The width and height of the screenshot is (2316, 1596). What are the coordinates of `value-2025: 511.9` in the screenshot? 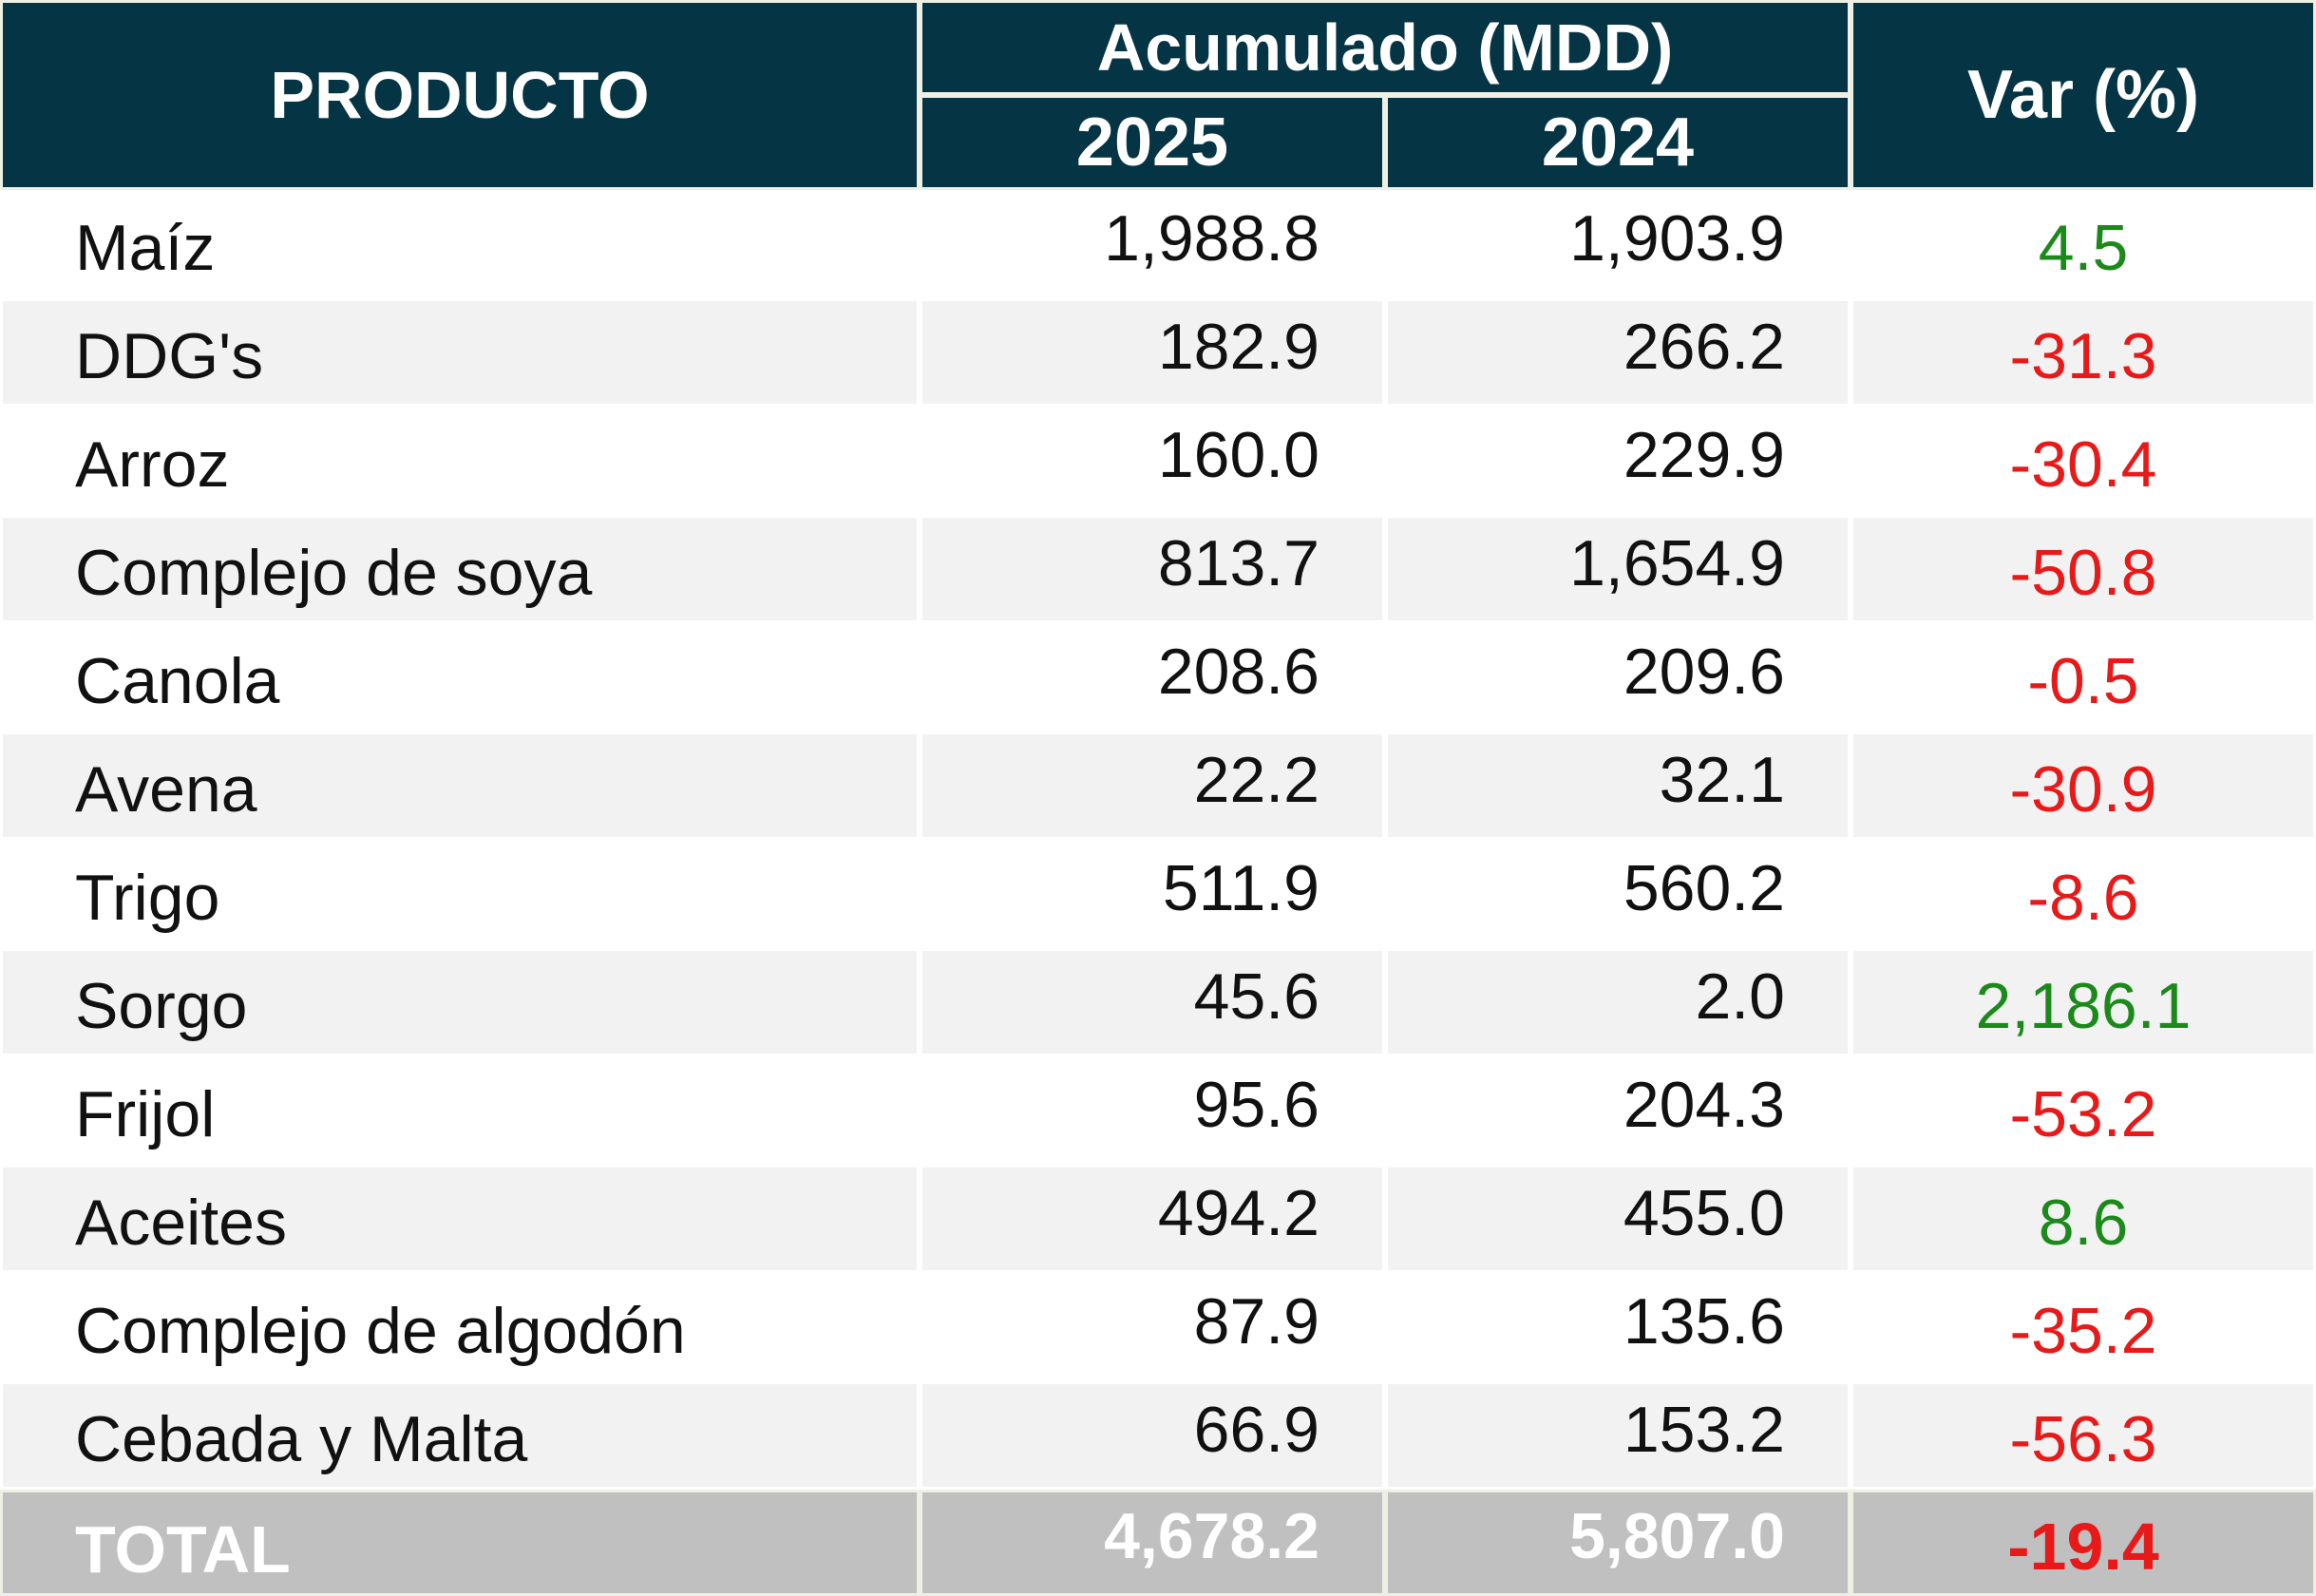 It's located at (1152, 894).